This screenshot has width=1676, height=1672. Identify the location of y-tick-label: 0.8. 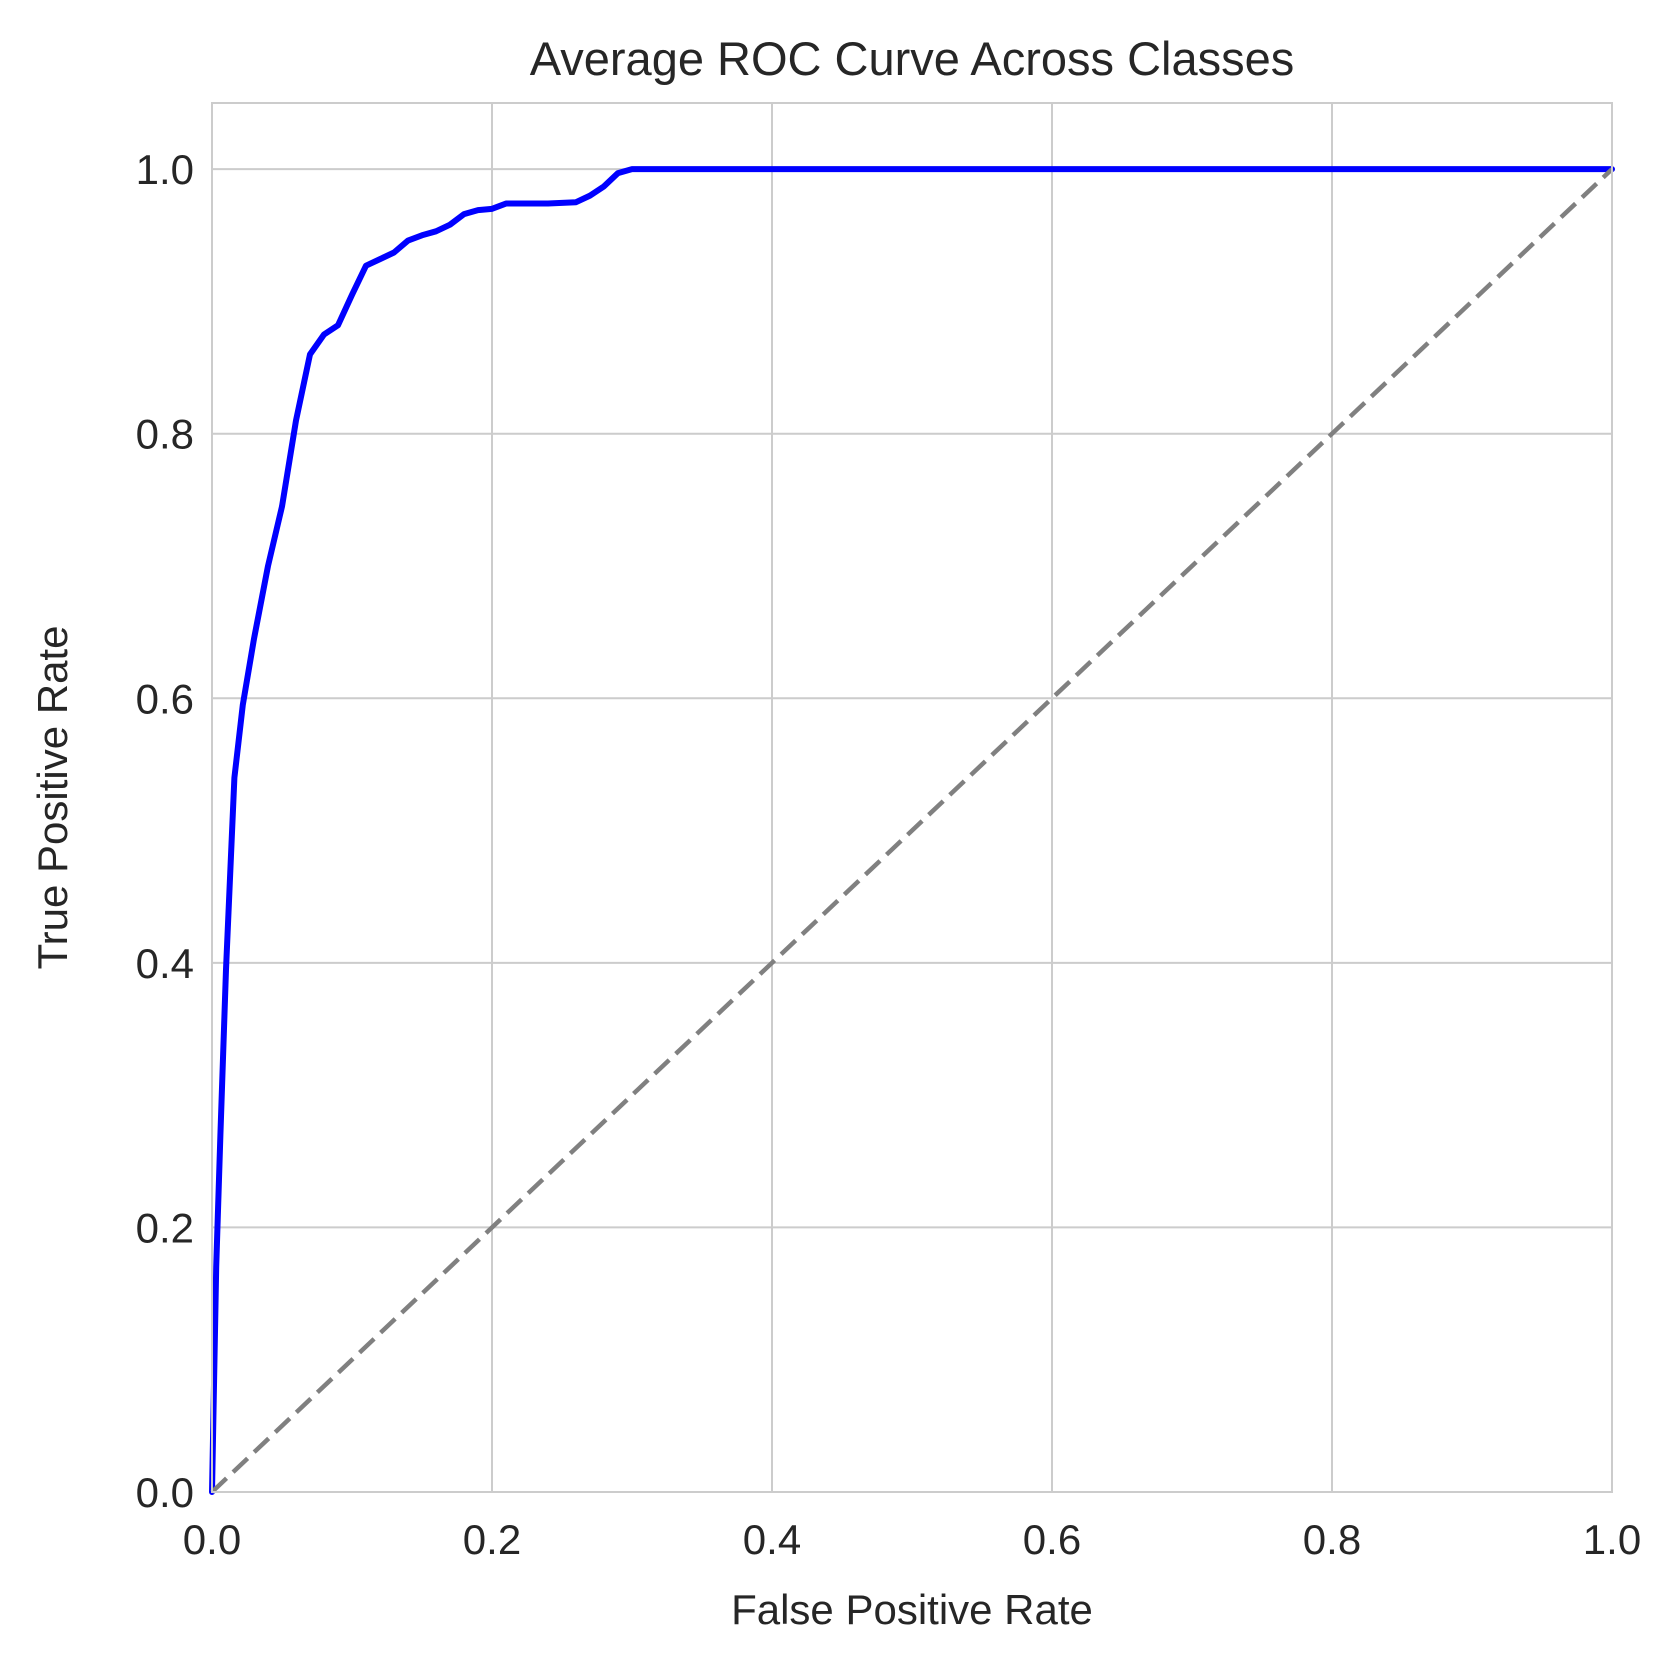
(165, 434).